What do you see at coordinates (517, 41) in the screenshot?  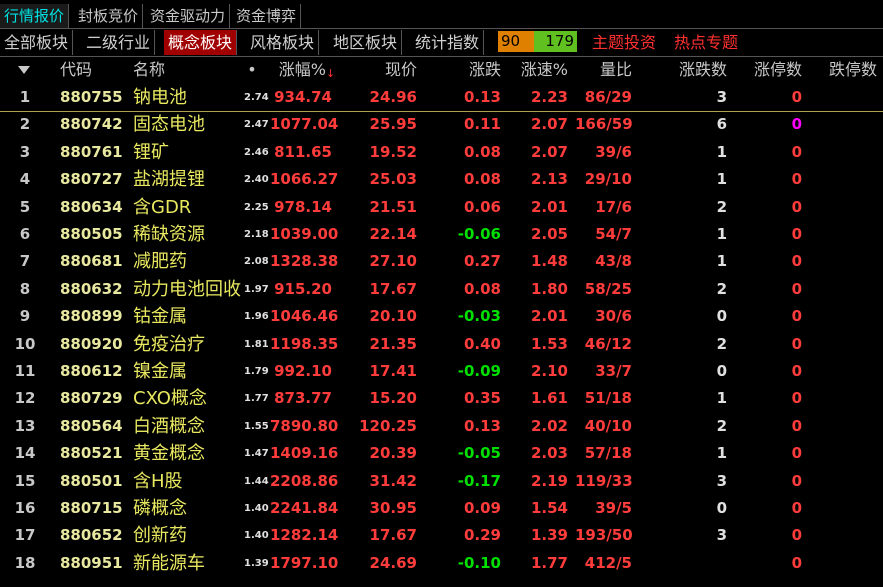 I see `up-count: 90` at bounding box center [517, 41].